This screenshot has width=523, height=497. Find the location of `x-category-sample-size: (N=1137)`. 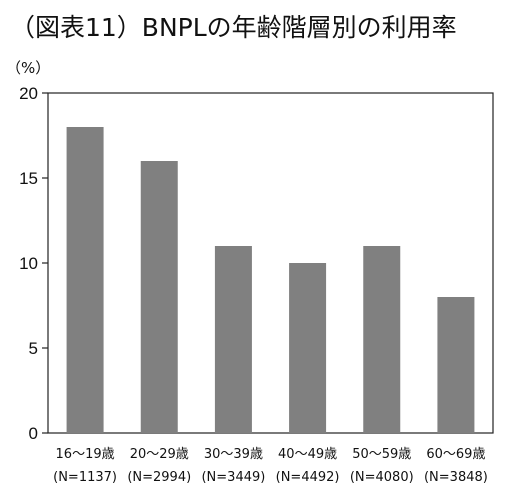

x-category-sample-size: (N=1137) is located at coordinates (85, 477).